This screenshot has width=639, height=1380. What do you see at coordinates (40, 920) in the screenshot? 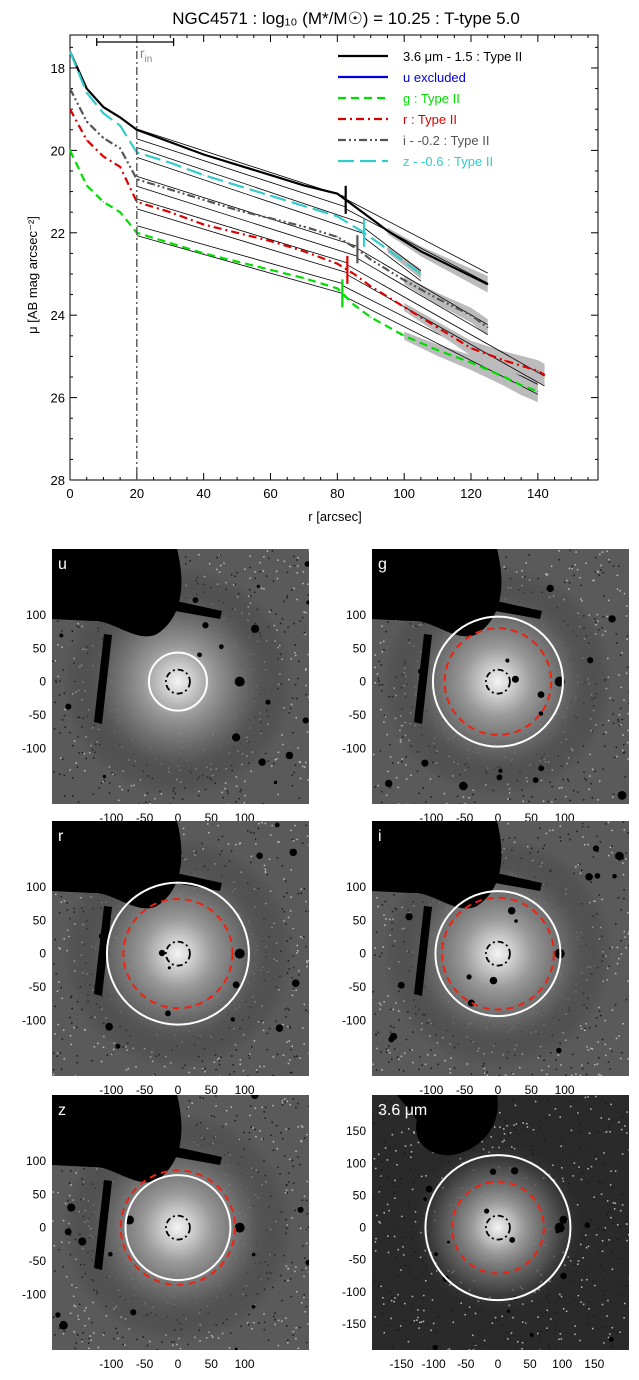
I see `y-tick-label: 50` at bounding box center [40, 920].